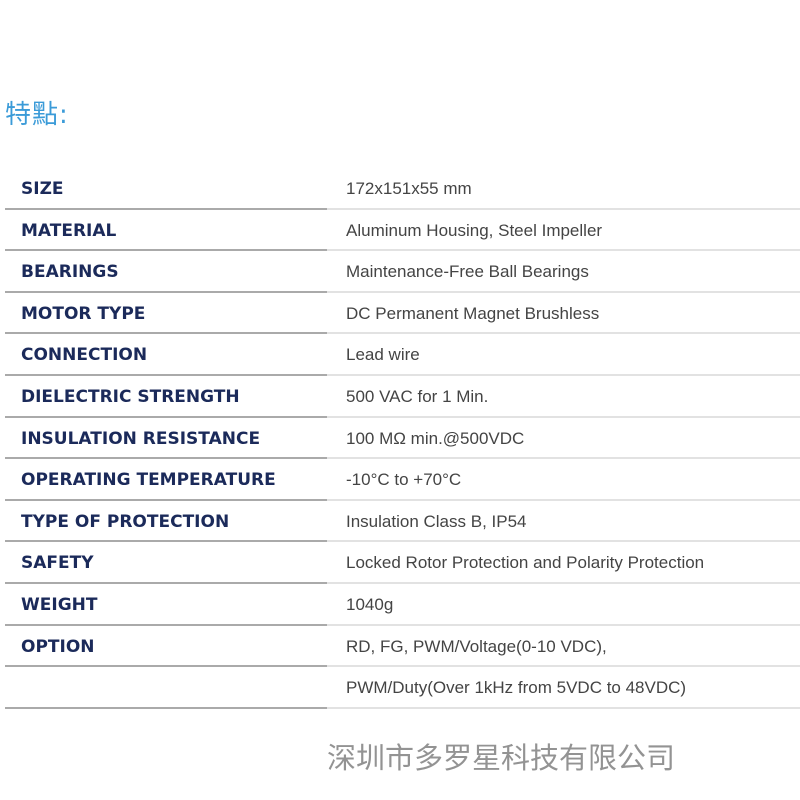  I want to click on spec-label: WEIGHT, so click(59, 604).